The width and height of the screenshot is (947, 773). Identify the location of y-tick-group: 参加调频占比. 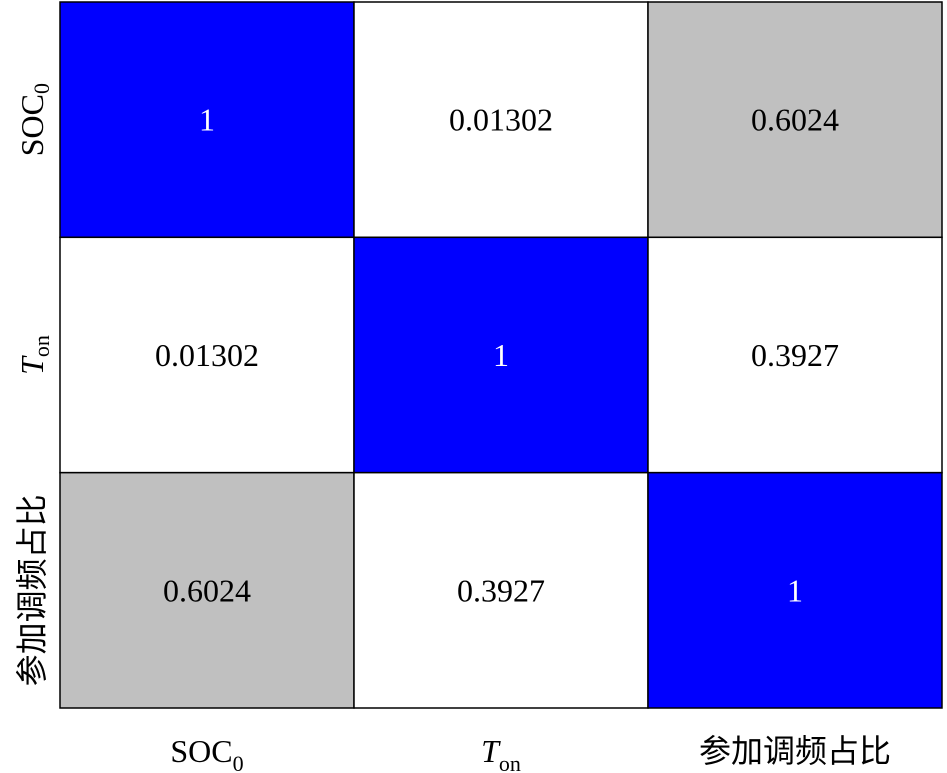
(32, 590).